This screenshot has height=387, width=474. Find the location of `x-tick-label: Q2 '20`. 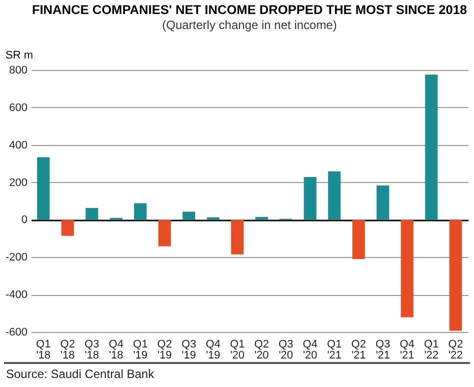

x-tick-label: Q2 '20 is located at coordinates (261, 350).